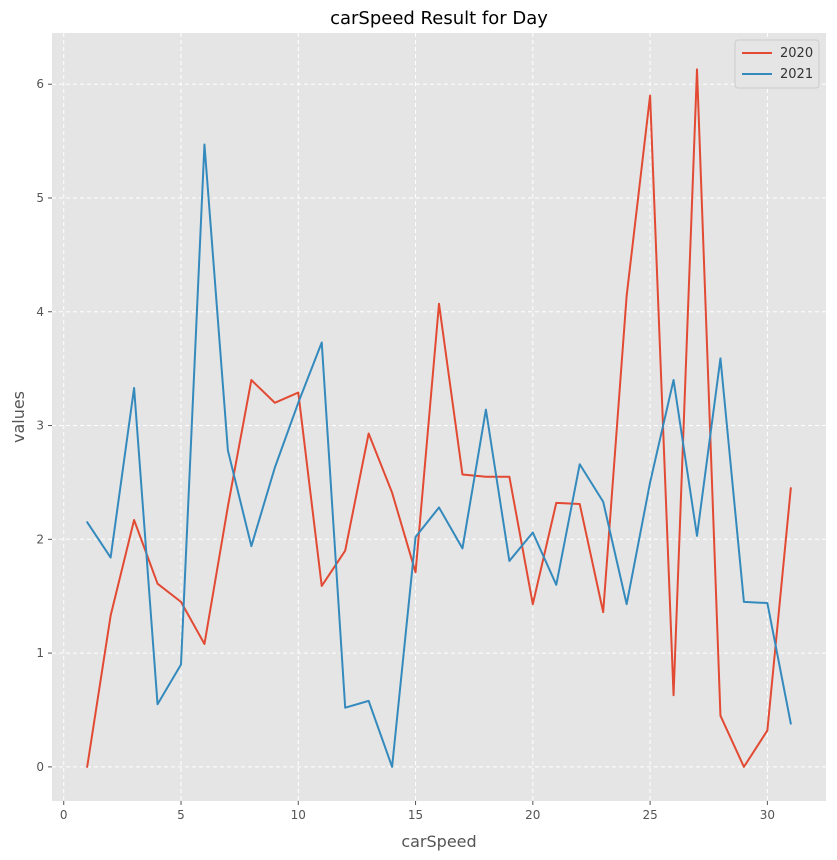 This screenshot has width=837, height=860. What do you see at coordinates (532, 815) in the screenshot?
I see `x-tick-label: 20` at bounding box center [532, 815].